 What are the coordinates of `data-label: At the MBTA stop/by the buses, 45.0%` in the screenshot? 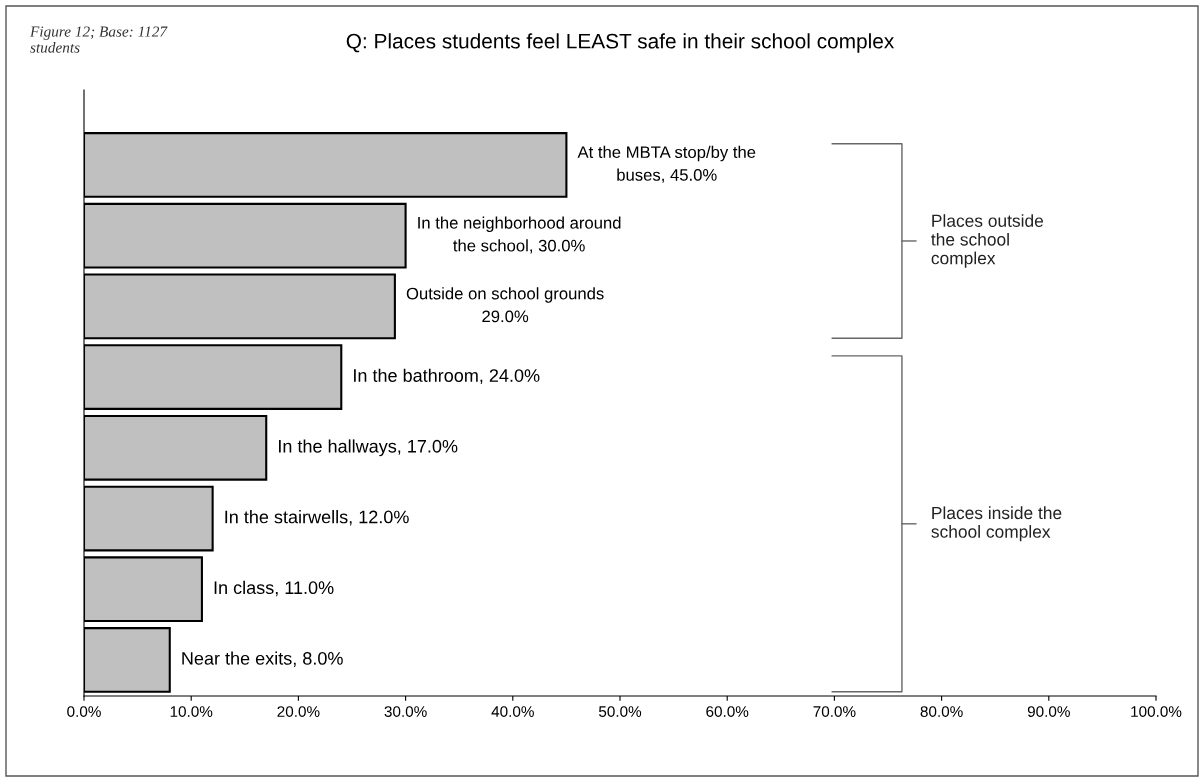 It's located at (666, 164).